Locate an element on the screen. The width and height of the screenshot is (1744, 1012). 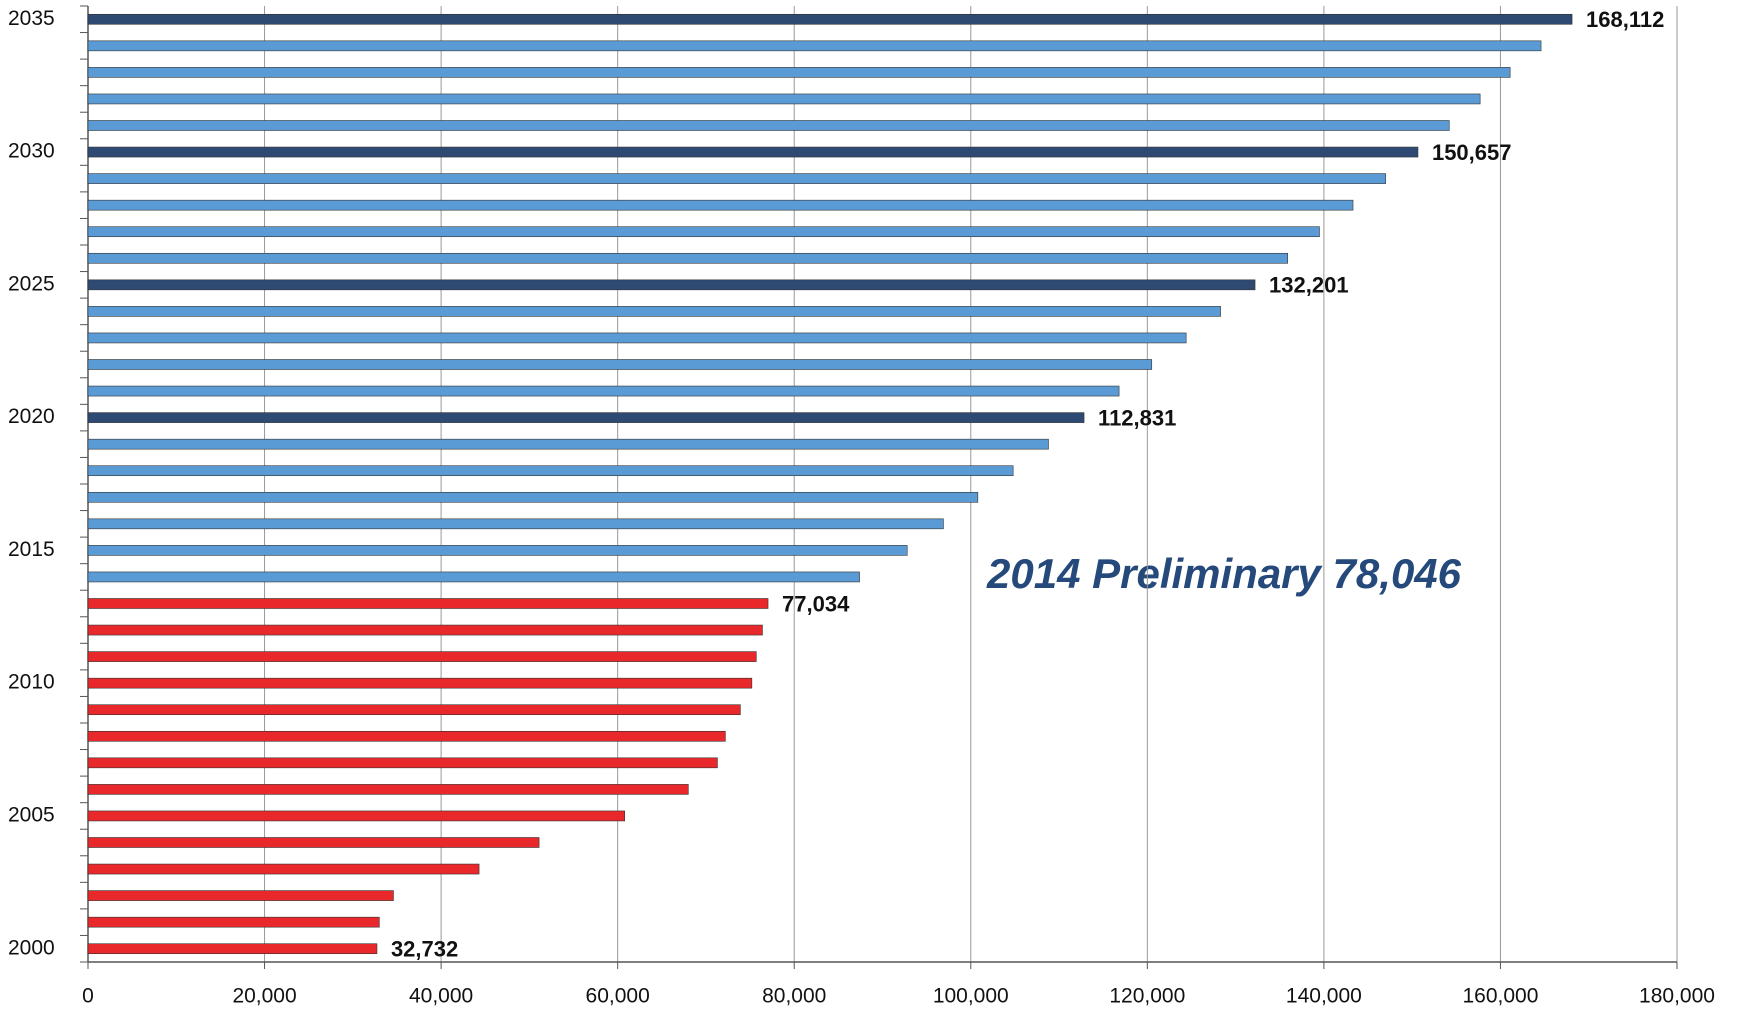
value-label: 150,657 is located at coordinates (1472, 152).